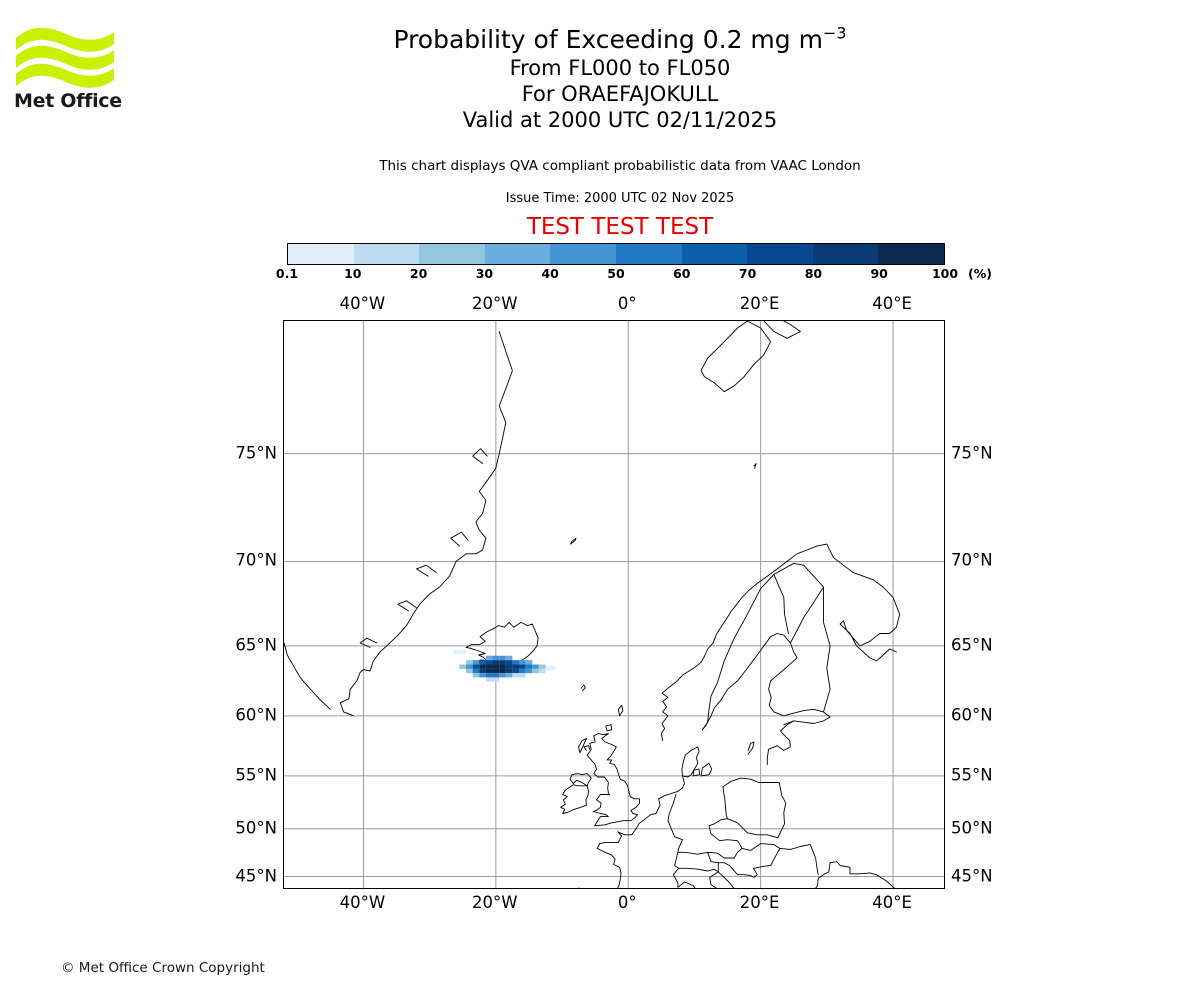 The height and width of the screenshot is (1000, 1200). What do you see at coordinates (736, 357) in the screenshot?
I see `coastline-svalbard` at bounding box center [736, 357].